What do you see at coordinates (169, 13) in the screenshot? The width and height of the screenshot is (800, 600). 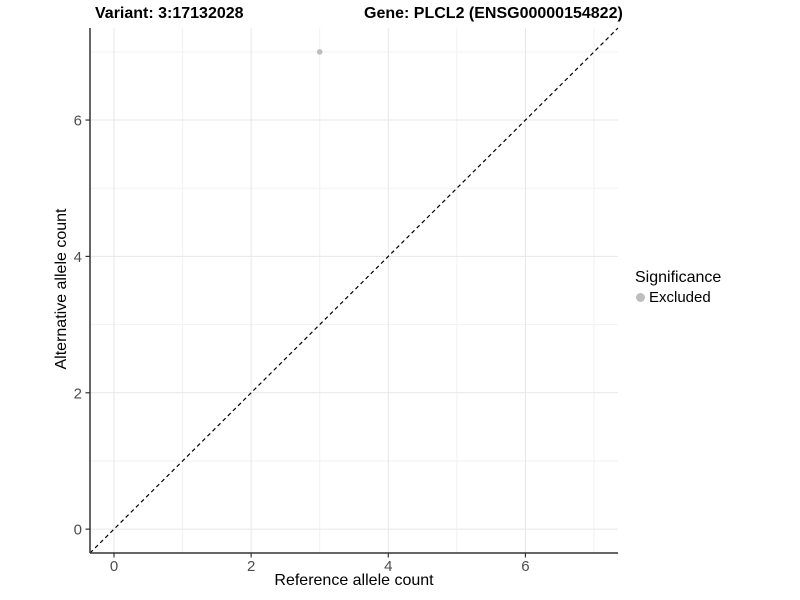 I see `plot-title-variant: Variant: 3:17132028` at bounding box center [169, 13].